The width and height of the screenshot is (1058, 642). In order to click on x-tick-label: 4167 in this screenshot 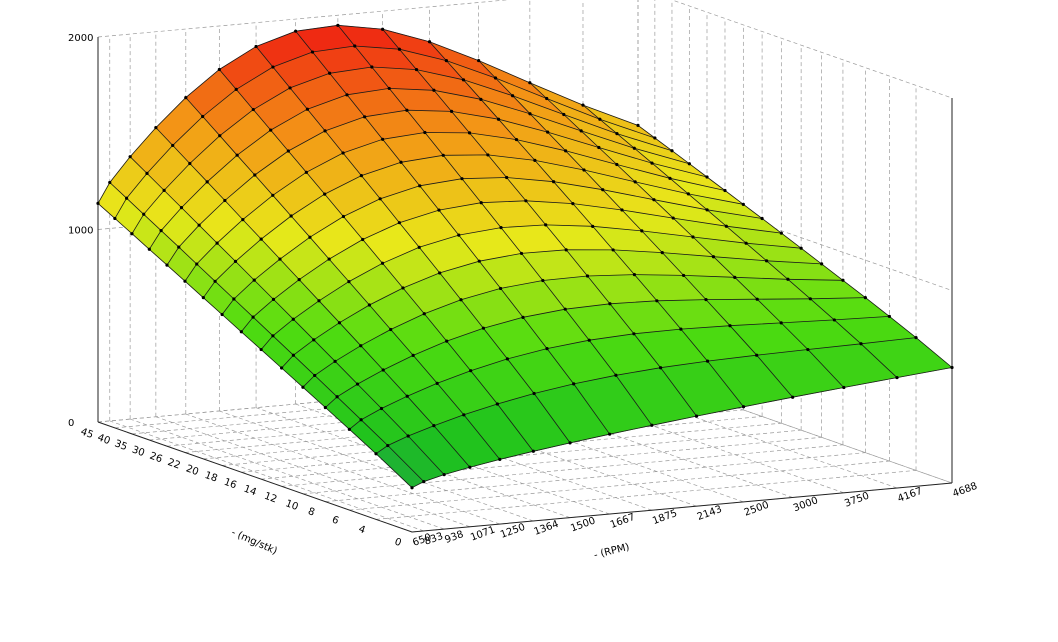, I will do `click(910, 495)`.